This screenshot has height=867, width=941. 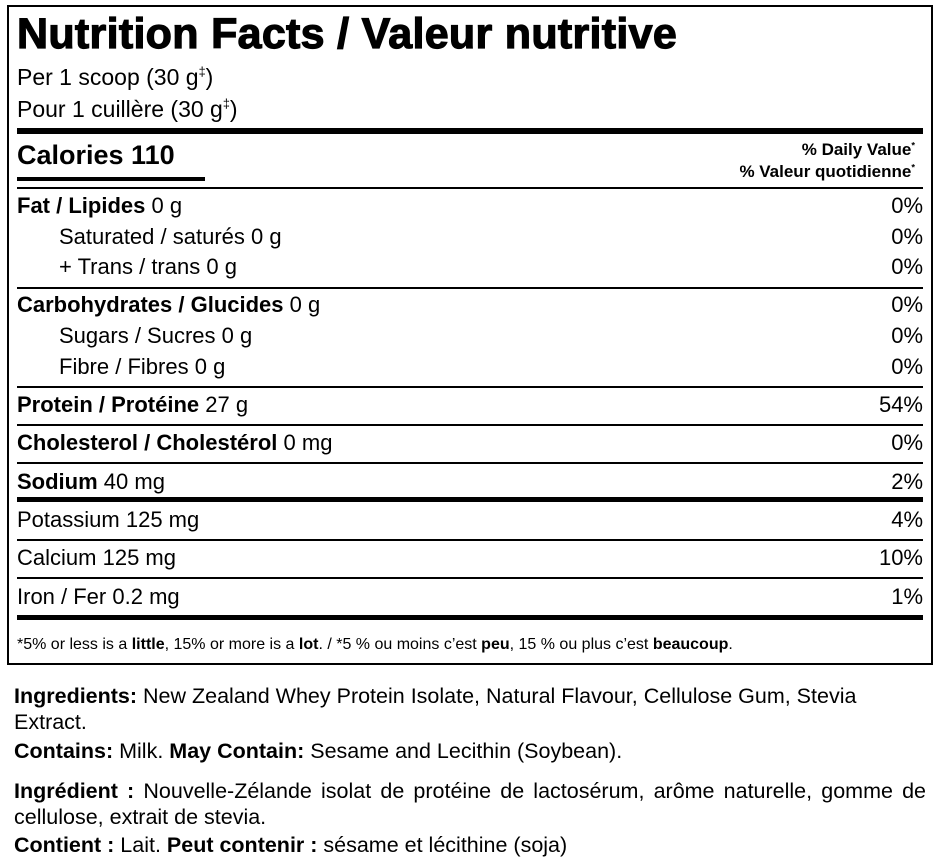 I want to click on nutrient-row: Sodium 40 mg 2%, so click(x=470, y=482).